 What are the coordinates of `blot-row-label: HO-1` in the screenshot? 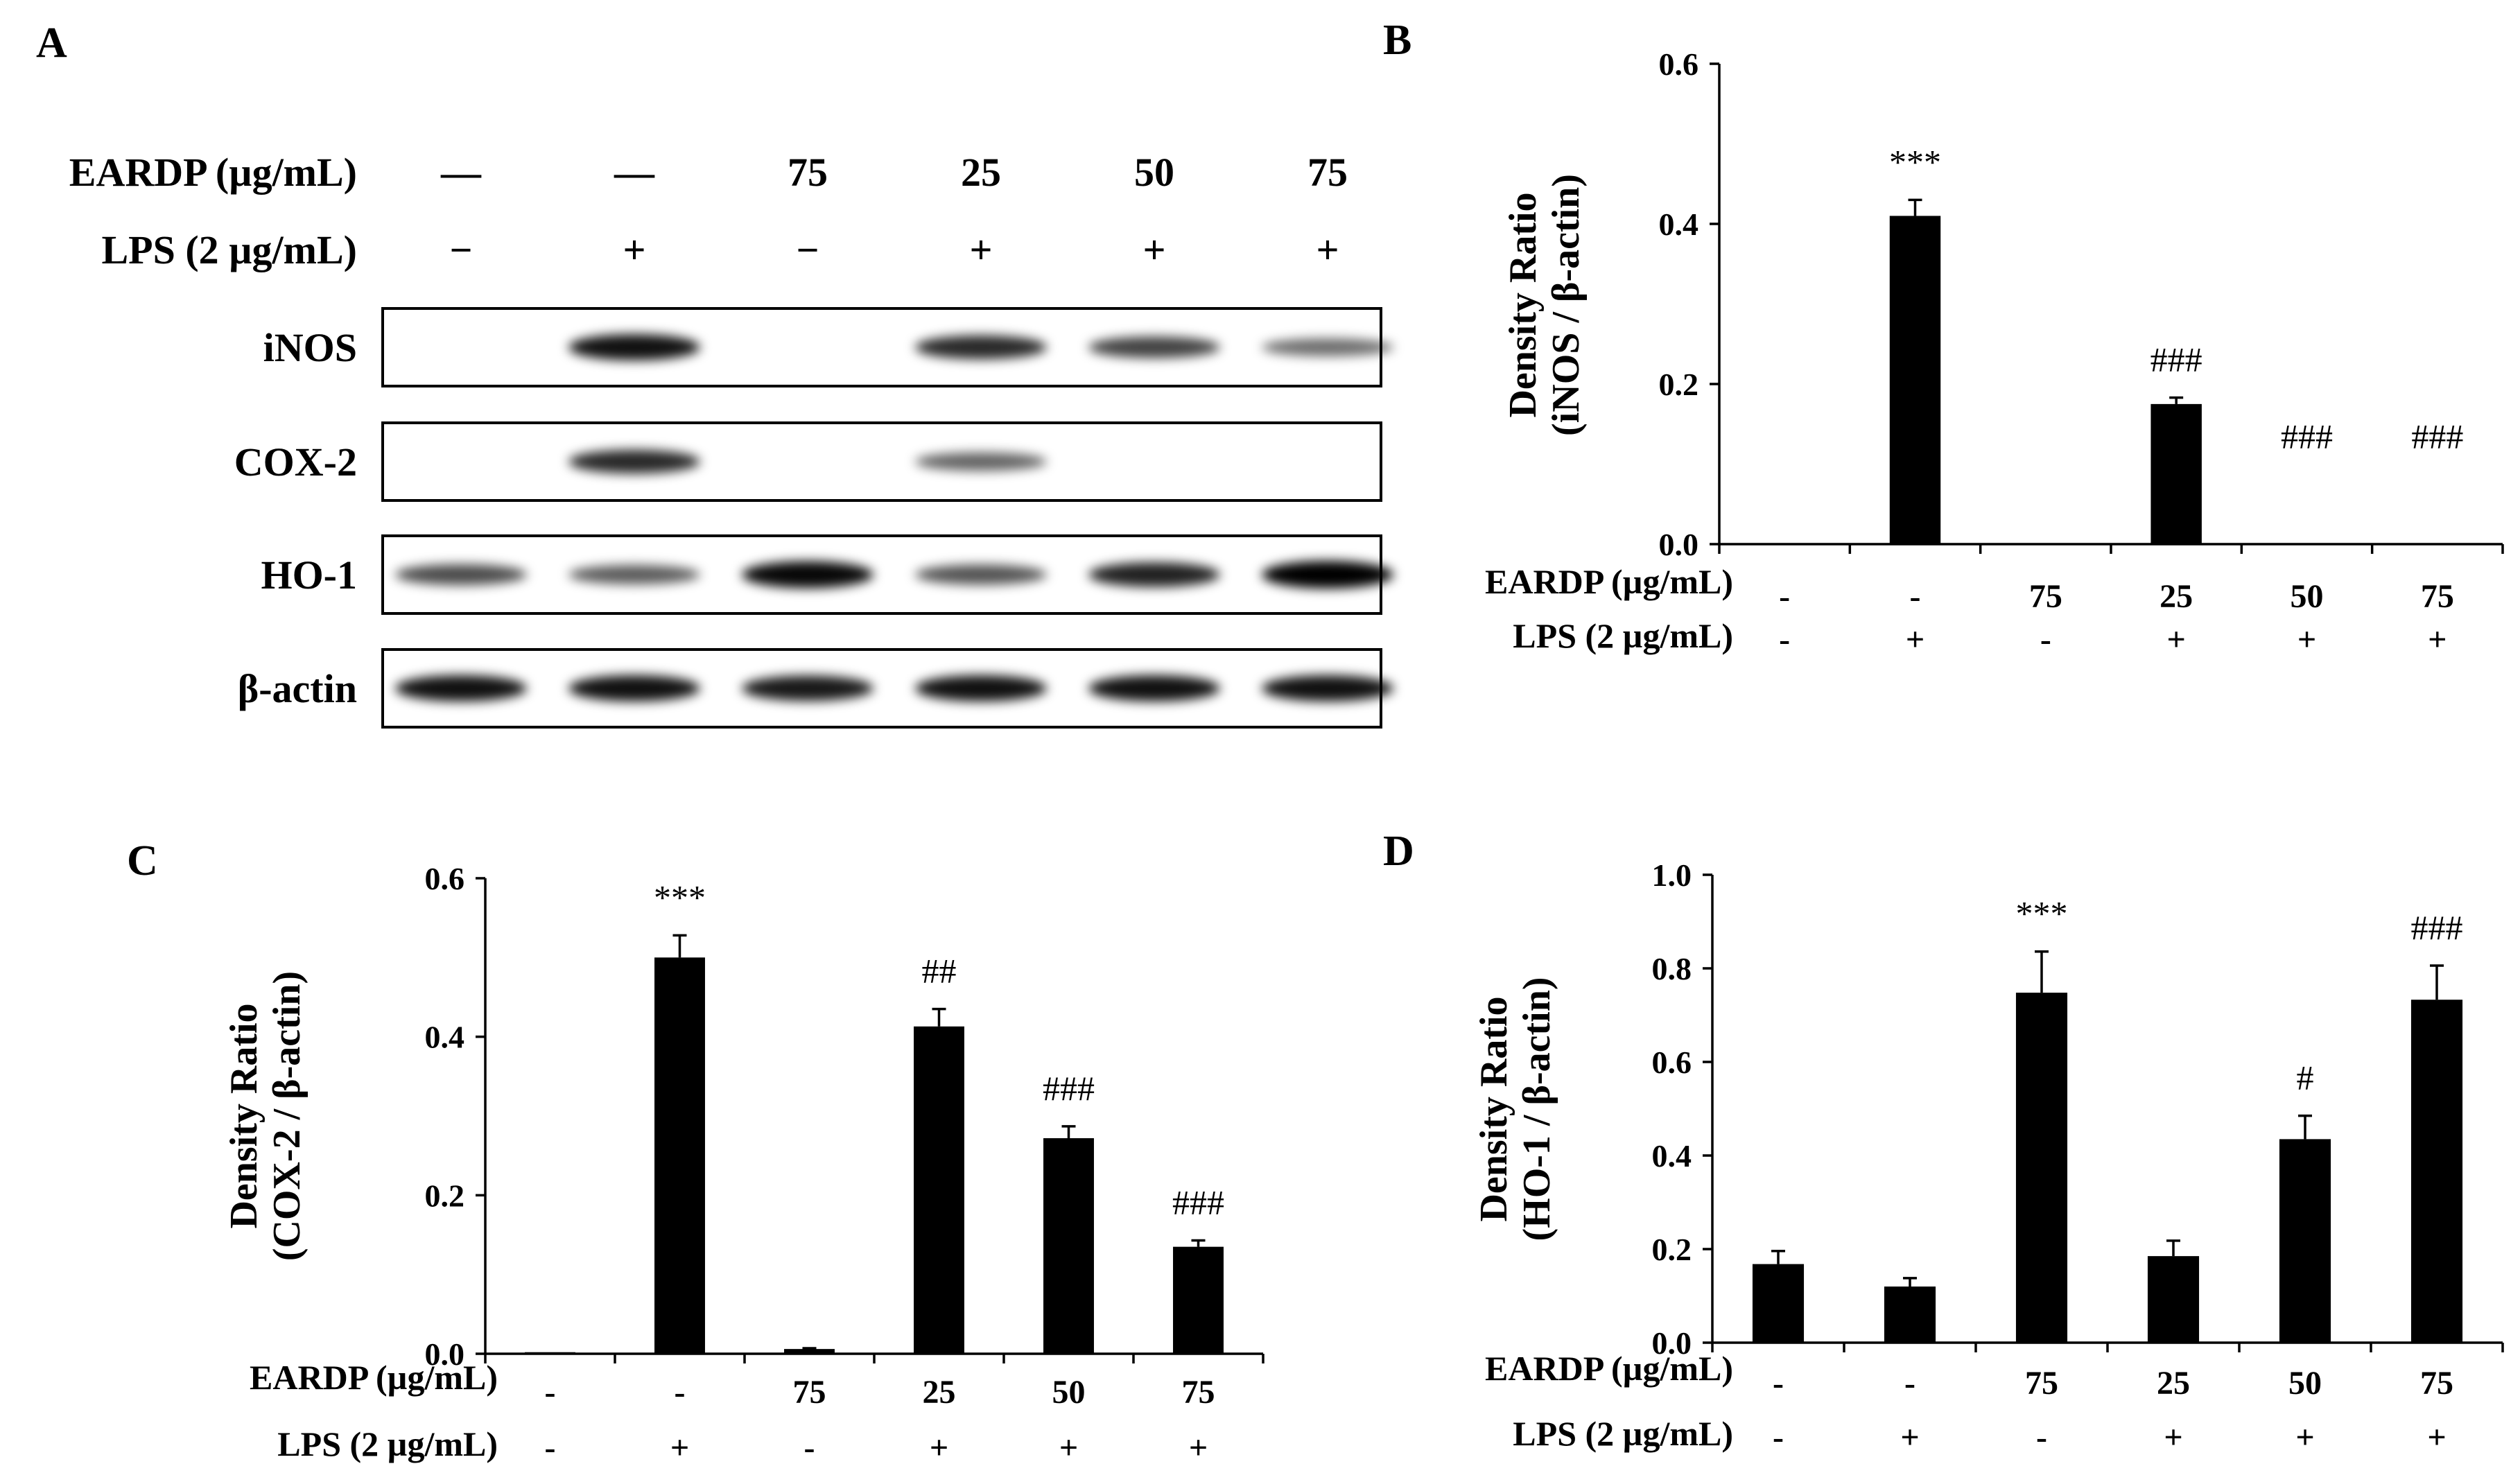 It's located at (309, 575).